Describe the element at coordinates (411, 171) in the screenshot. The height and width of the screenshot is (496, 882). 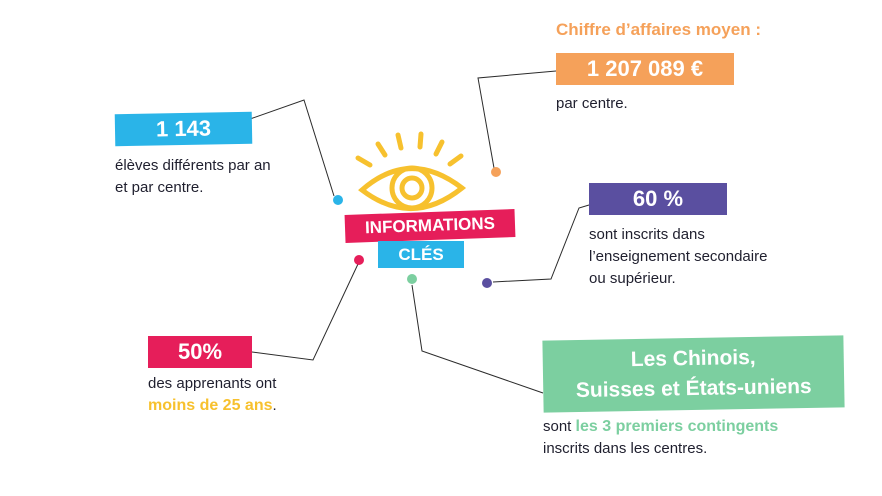
I see `eye-icon` at that location.